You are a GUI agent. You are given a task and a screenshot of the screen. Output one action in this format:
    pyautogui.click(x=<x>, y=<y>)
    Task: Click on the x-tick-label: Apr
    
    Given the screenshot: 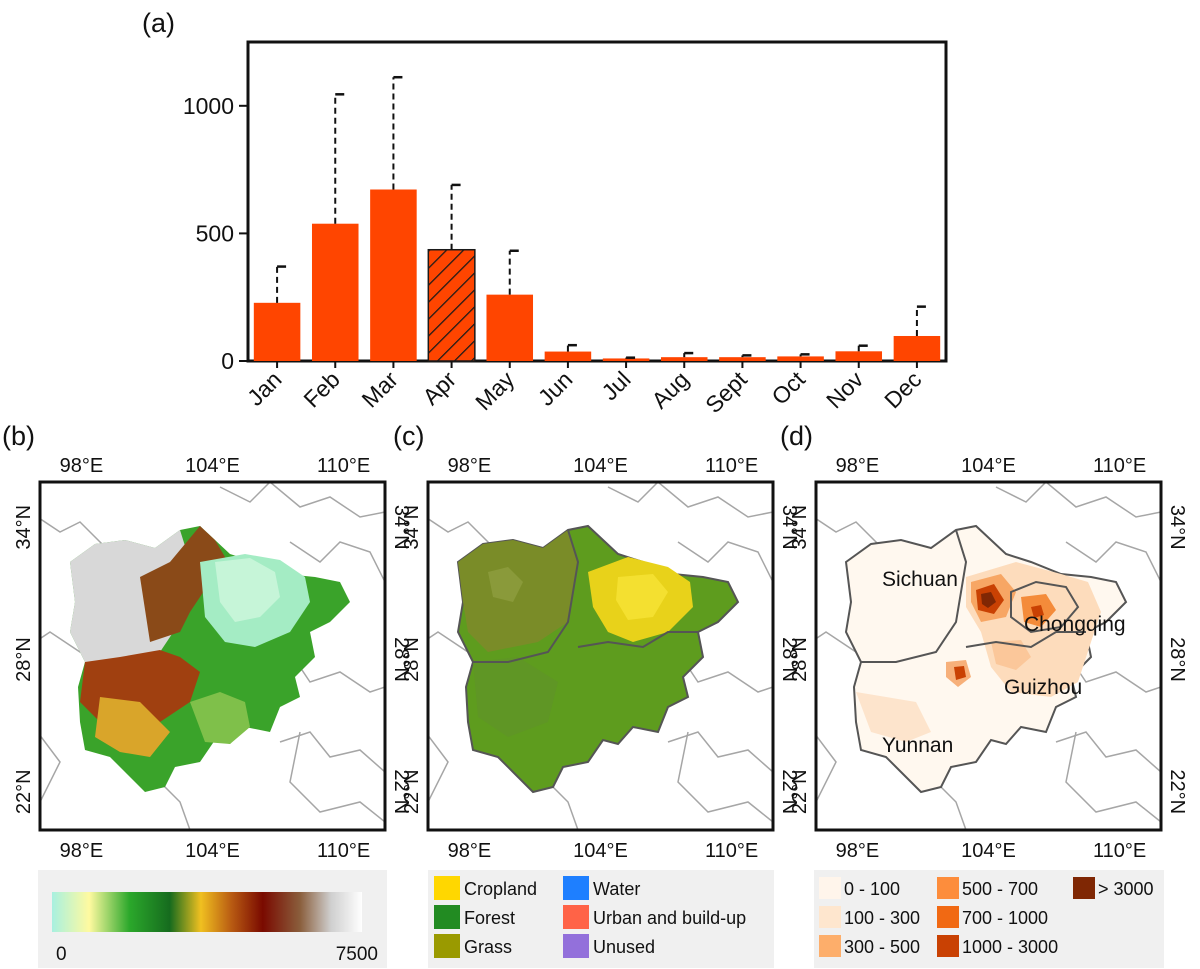 What is the action you would take?
    pyautogui.click(x=439, y=388)
    